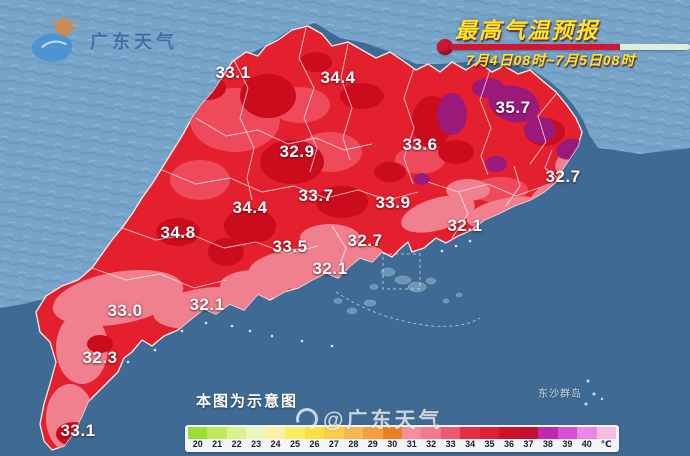 This screenshot has height=456, width=690. Describe the element at coordinates (217, 438) in the screenshot. I see `legend-cell: 21` at that location.